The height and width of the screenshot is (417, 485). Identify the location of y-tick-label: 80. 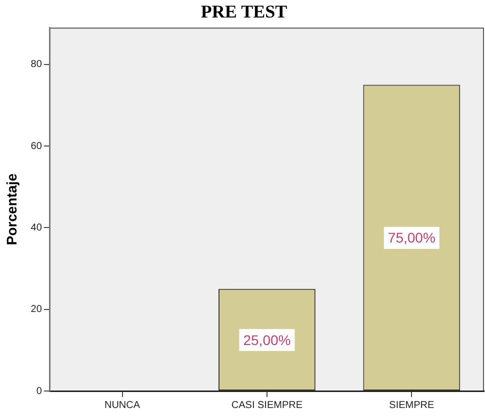
(36, 64).